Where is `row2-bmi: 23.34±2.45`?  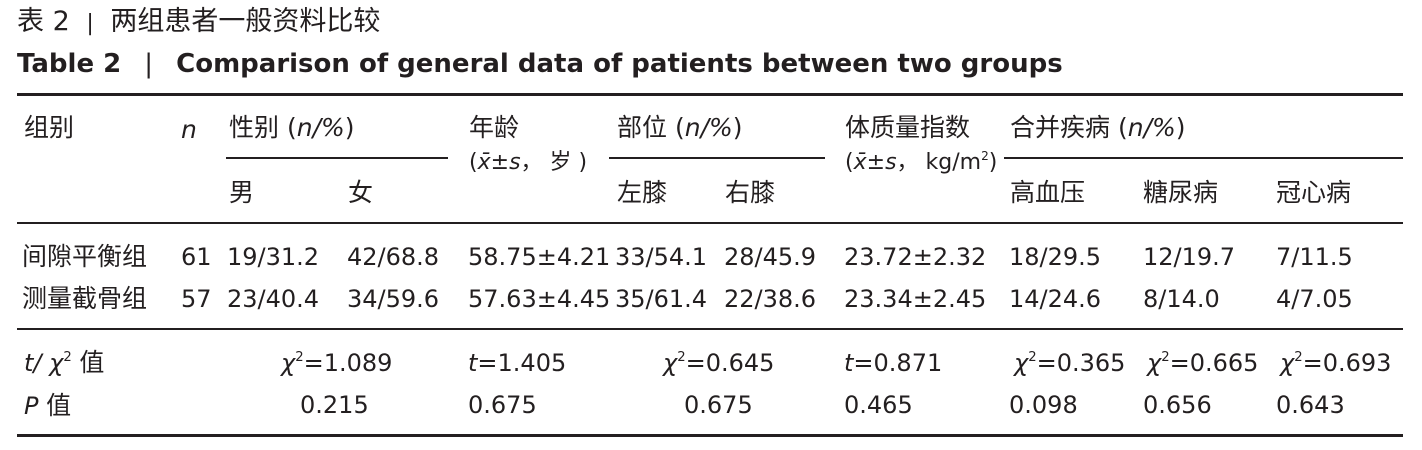
row2-bmi: 23.34±2.45 is located at coordinates (915, 299).